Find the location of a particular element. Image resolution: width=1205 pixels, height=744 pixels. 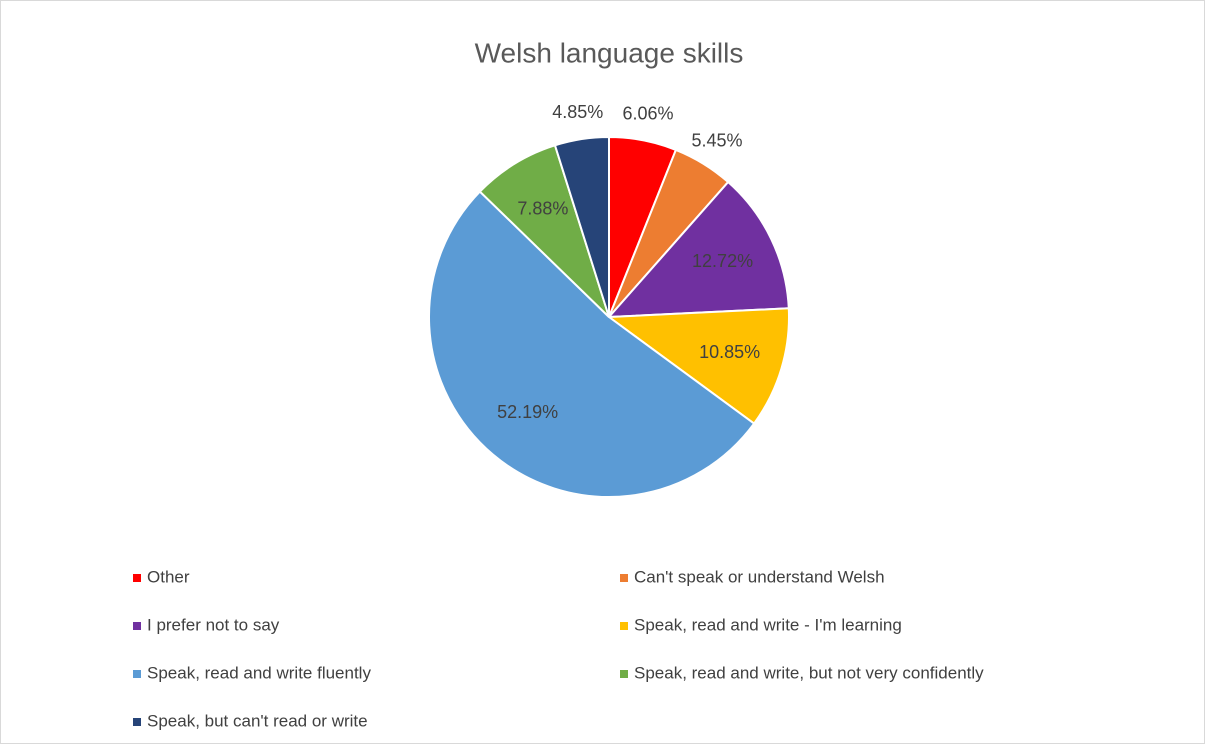

legend-label: Other is located at coordinates (168, 576).